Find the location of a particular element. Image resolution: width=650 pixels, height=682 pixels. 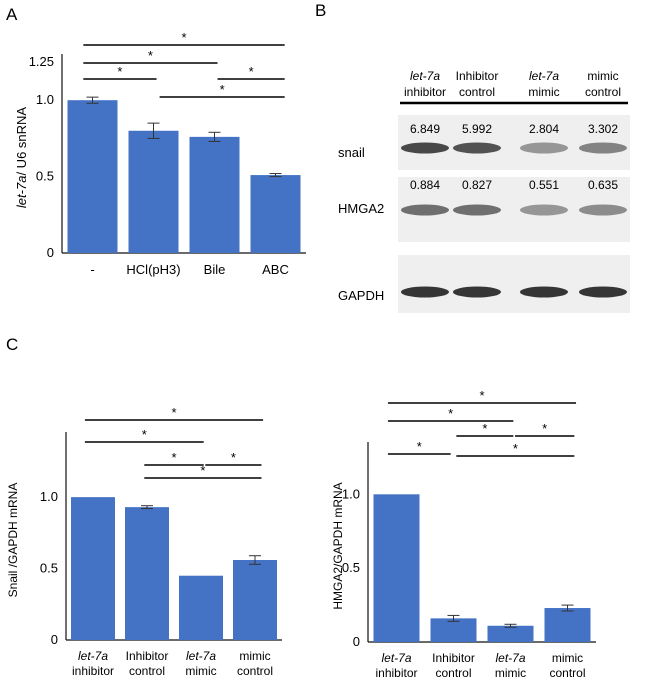

x-tick-label: ABC is located at coordinates (275, 269).